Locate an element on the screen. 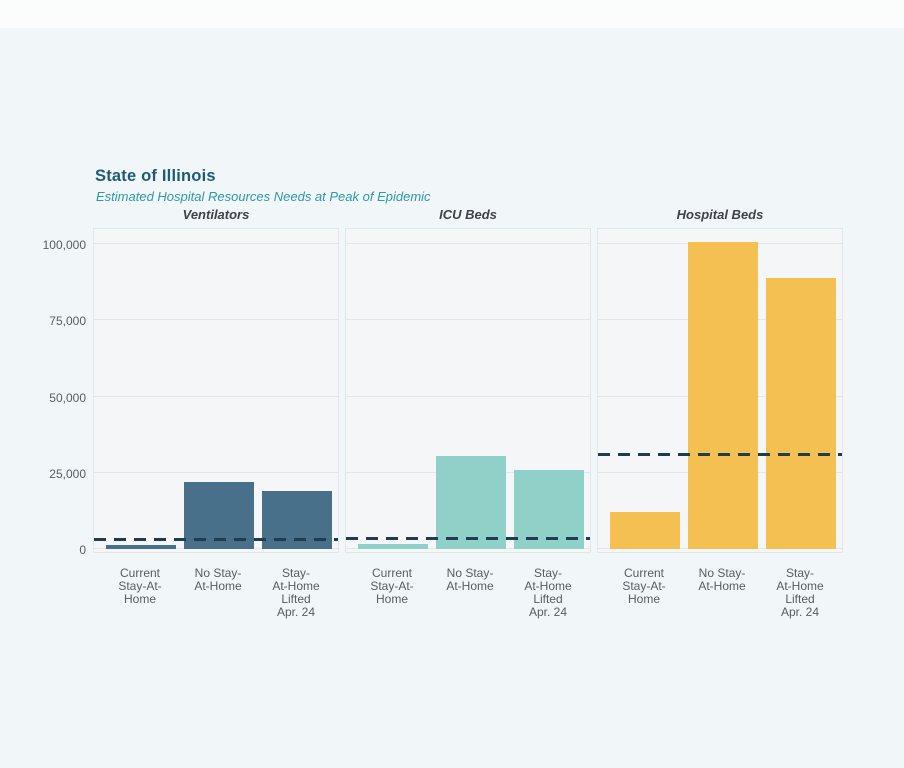 This screenshot has height=768, width=904. y-axis: 0 25,000 50,000 75,000 100,000 is located at coordinates (43, 392).